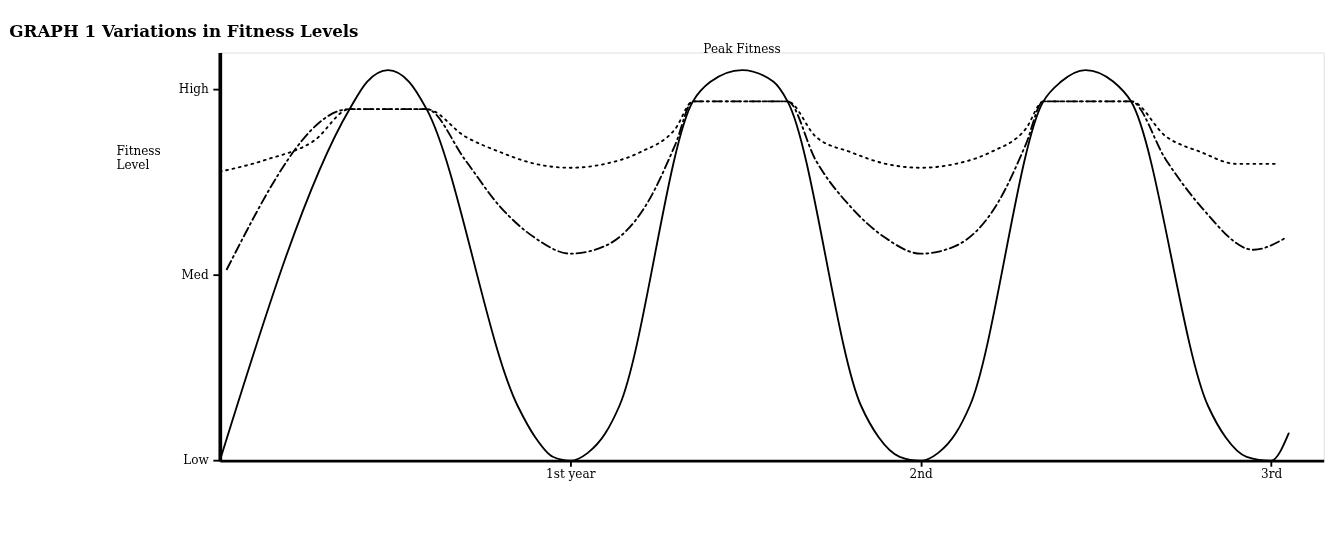 The height and width of the screenshot is (549, 1333). What do you see at coordinates (138, 158) in the screenshot?
I see `y-axis-title: Fitness Level` at bounding box center [138, 158].